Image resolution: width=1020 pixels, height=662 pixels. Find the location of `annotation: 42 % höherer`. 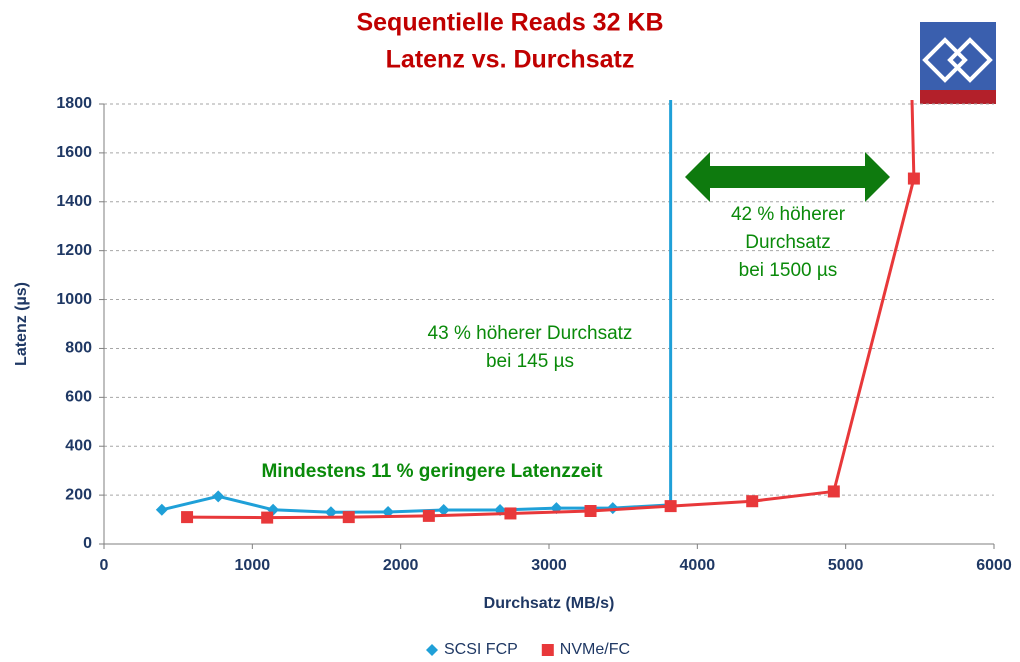

annotation: 42 % höherer is located at coordinates (788, 214).